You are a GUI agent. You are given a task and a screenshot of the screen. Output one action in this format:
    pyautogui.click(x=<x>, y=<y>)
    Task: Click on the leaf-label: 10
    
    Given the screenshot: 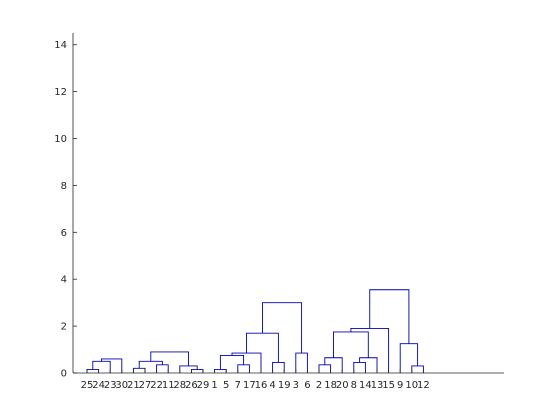 What is the action you would take?
    pyautogui.click(x=411, y=385)
    